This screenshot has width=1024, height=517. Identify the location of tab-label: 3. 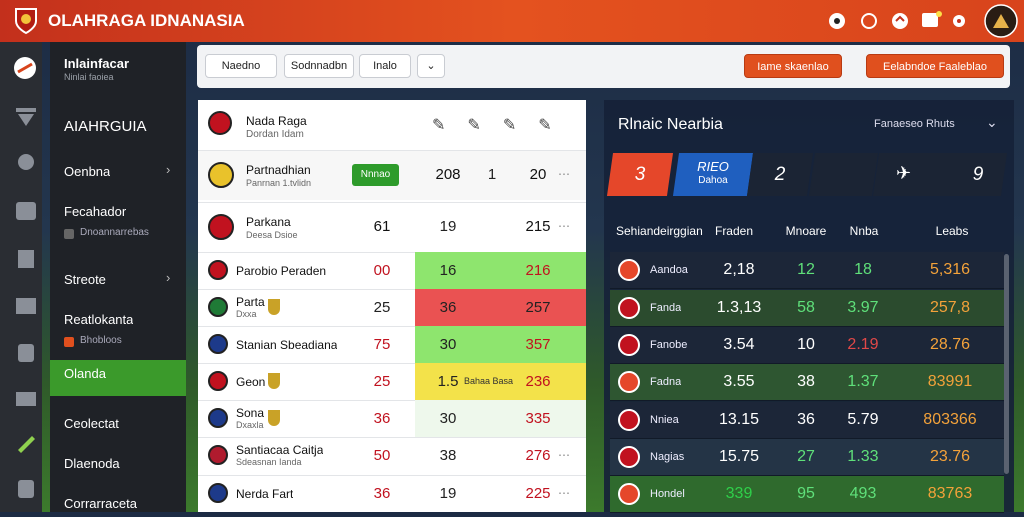
(640, 174).